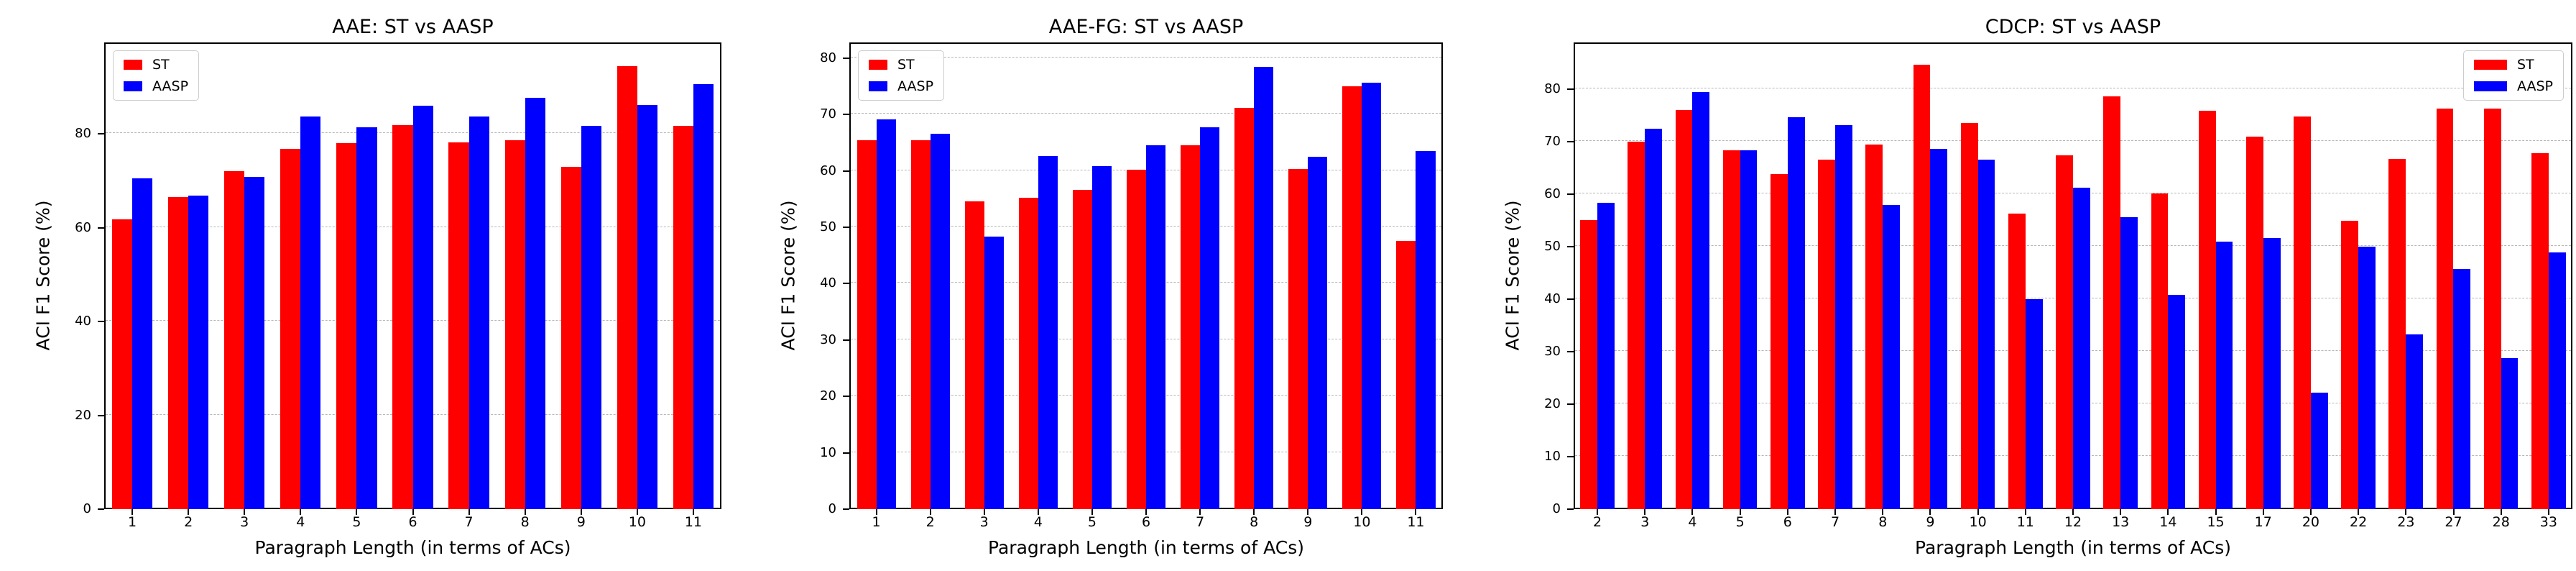 Image resolution: width=2576 pixels, height=571 pixels. Describe the element at coordinates (2073, 522) in the screenshot. I see `x-tick-label: 12` at that location.